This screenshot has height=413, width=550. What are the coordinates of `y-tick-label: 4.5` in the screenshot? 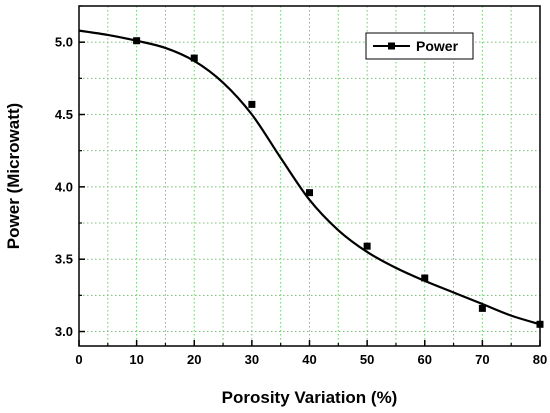 It's located at (64, 114).